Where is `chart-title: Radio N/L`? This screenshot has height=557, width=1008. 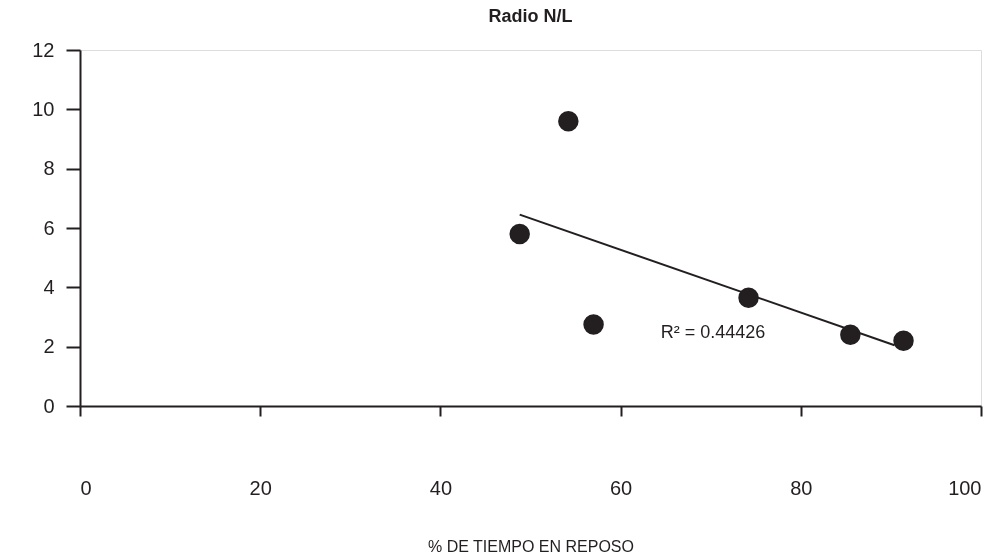
chart-title: Radio N/L is located at coordinates (530, 16).